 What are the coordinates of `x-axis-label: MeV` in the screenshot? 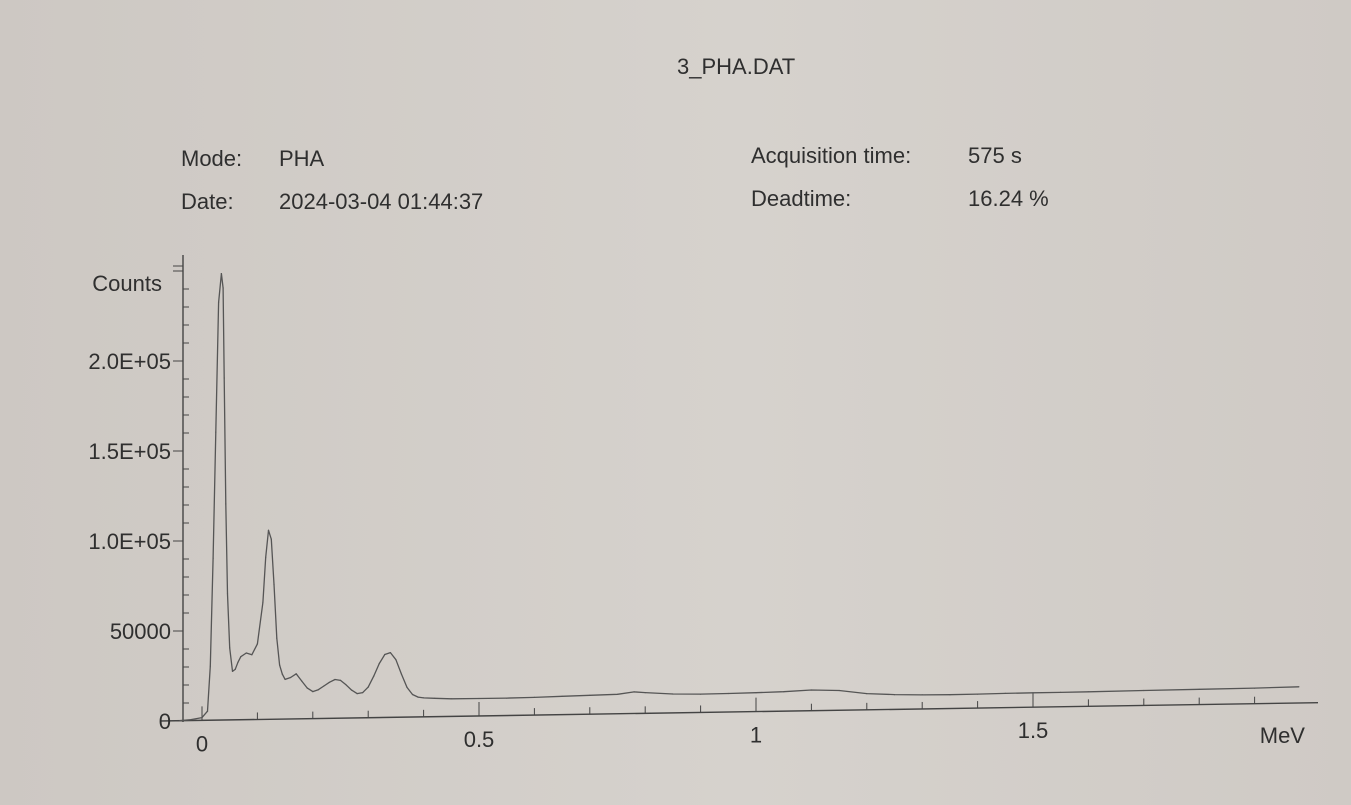 It's located at (1283, 735).